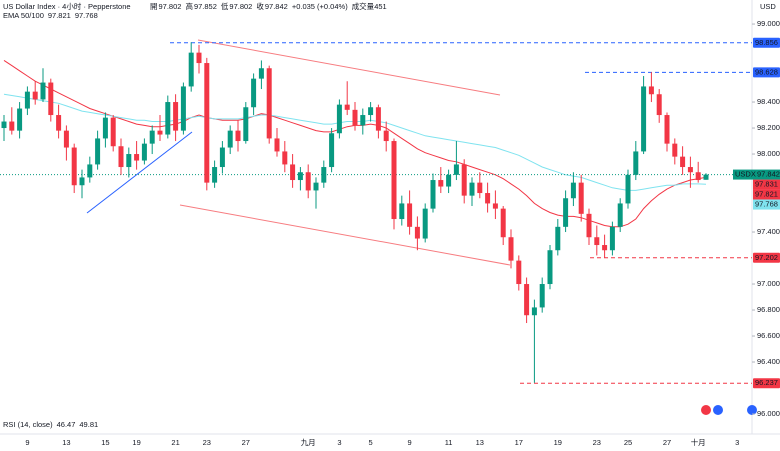 This screenshot has width=780, height=451. Describe the element at coordinates (768, 101) in the screenshot. I see `y-tick-label: 98.400` at that location.